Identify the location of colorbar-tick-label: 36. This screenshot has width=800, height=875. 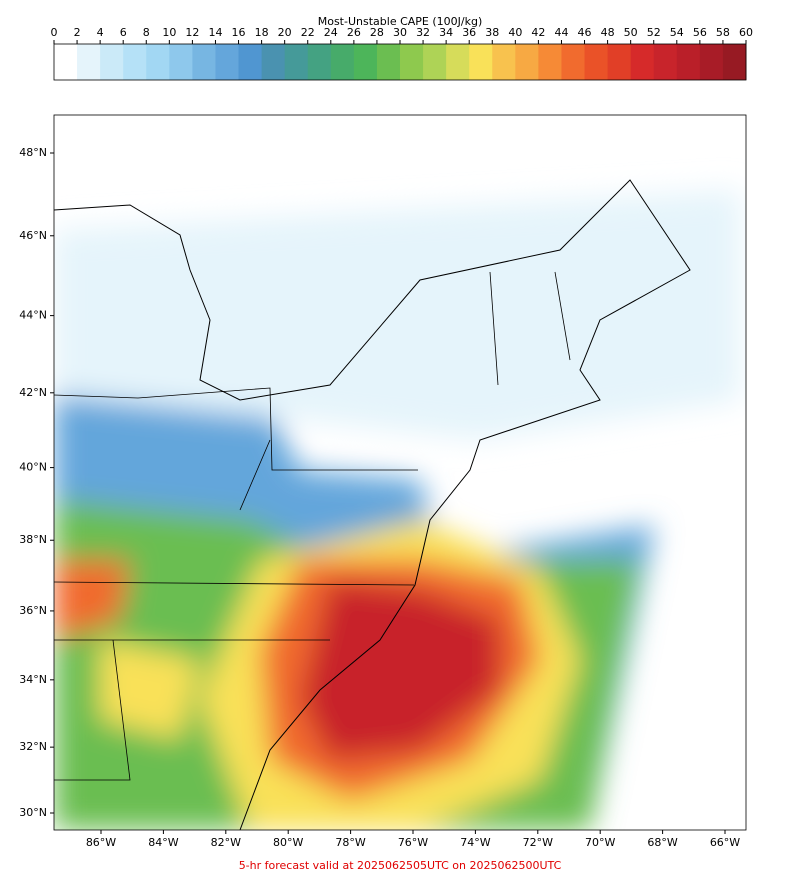
(469, 32).